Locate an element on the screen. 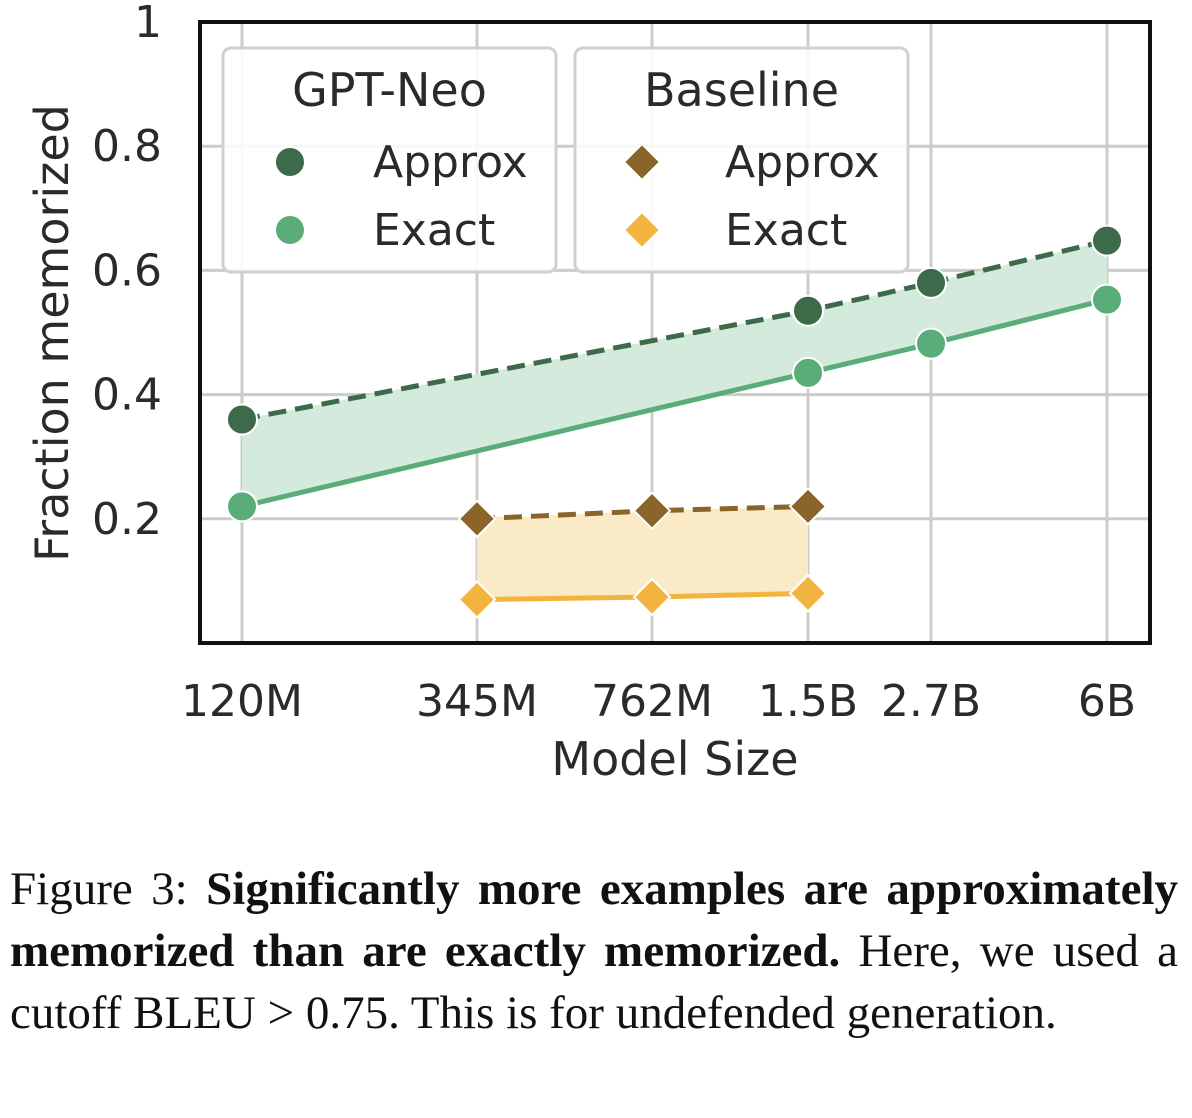 The image size is (1192, 1118). y-tick-label: 0.4 is located at coordinates (127, 395).